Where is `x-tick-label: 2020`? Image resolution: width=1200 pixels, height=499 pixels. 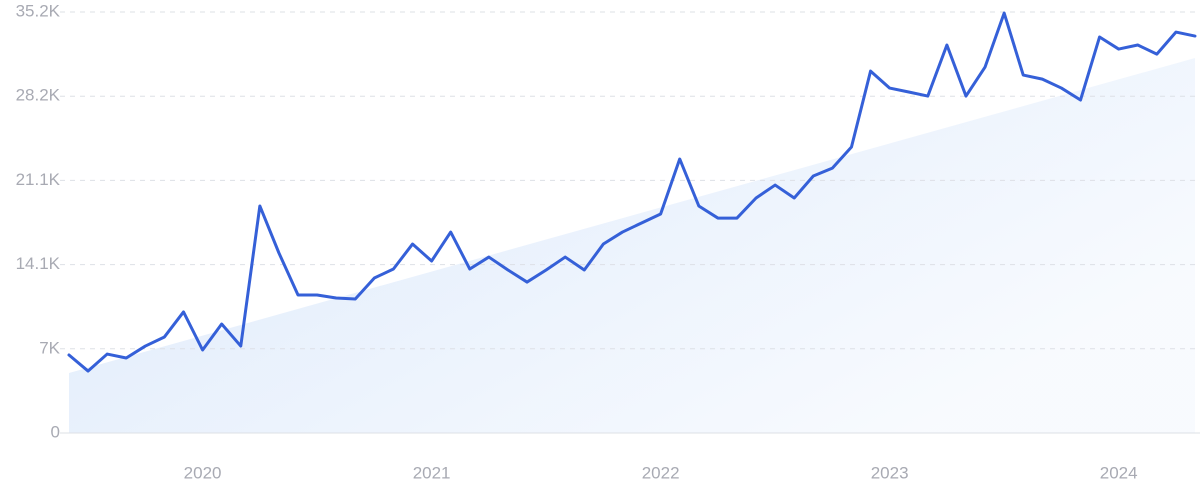
x-tick-label: 2020 is located at coordinates (203, 472).